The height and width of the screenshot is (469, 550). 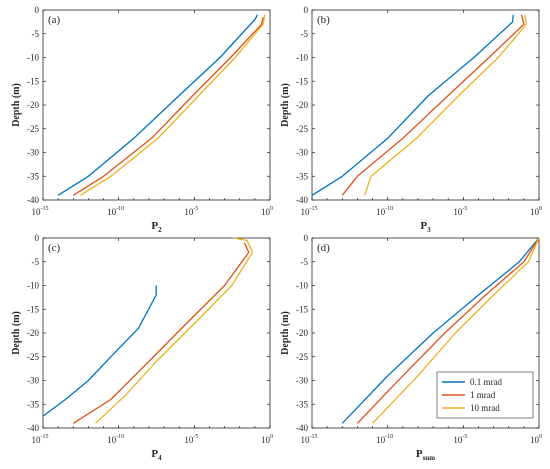 What do you see at coordinates (429, 458) in the screenshot?
I see `x-axis-label-sub: sum` at bounding box center [429, 458].